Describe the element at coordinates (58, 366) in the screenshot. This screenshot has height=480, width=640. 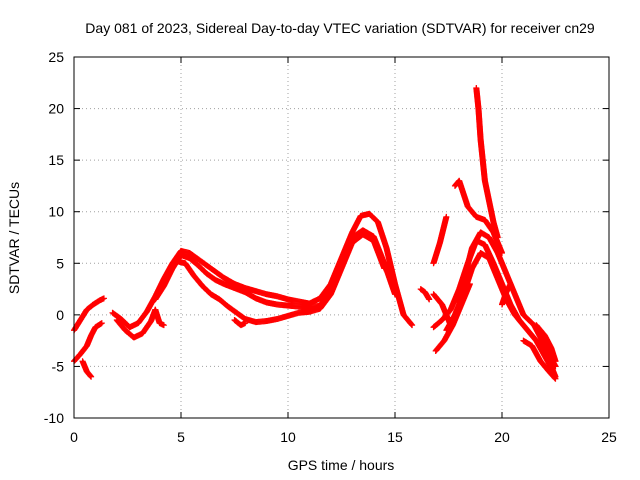
I see `y-tick-label: -5` at that location.